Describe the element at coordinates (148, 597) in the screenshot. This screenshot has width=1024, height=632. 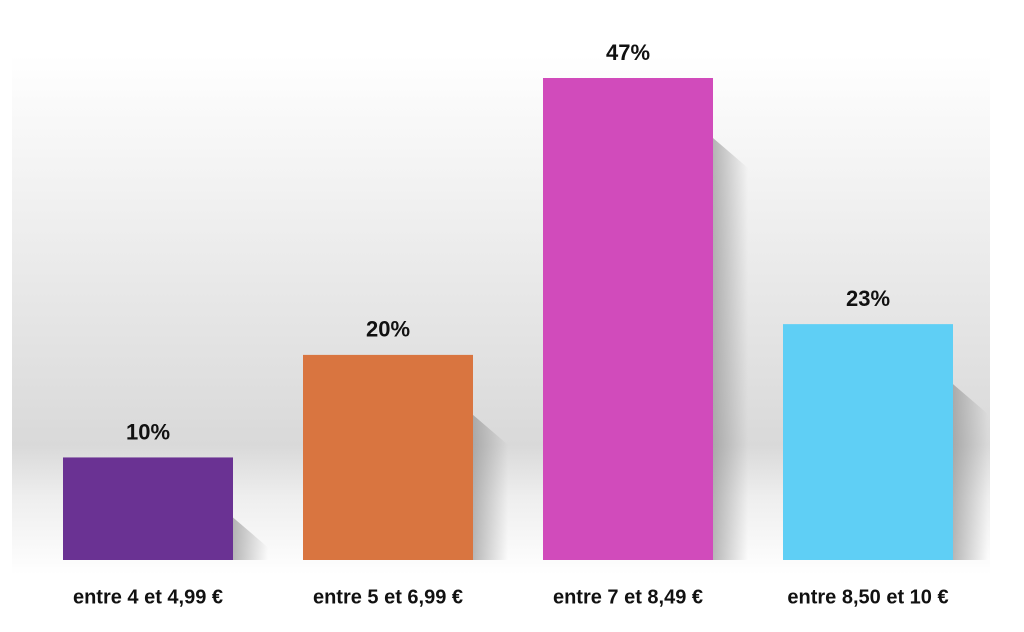
I see `x-tick-label: entre 4 et 4,99 €` at that location.